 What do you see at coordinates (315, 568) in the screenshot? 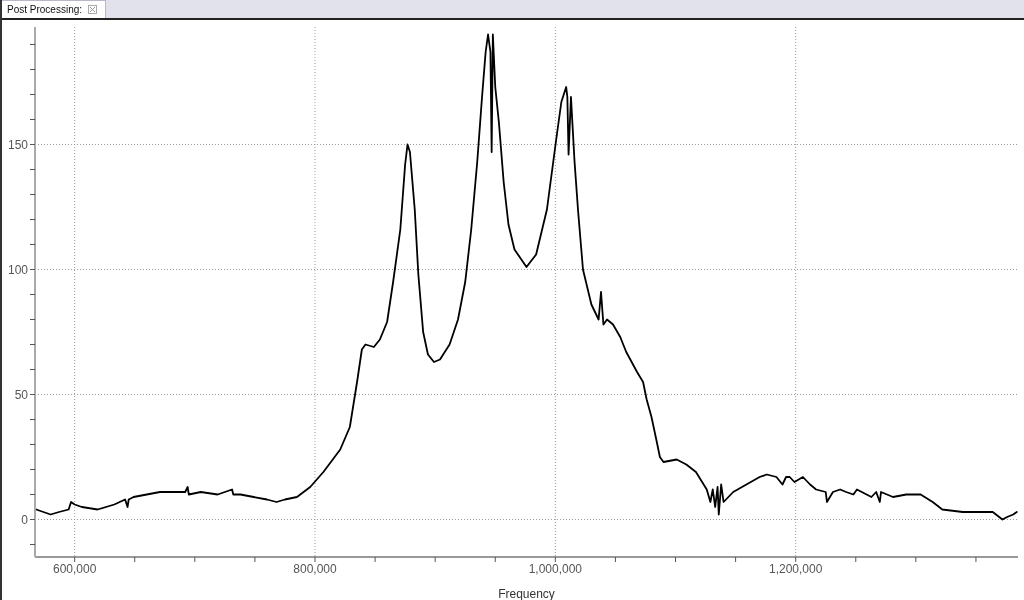
I see `x-tick-label: 800,000` at bounding box center [315, 568].